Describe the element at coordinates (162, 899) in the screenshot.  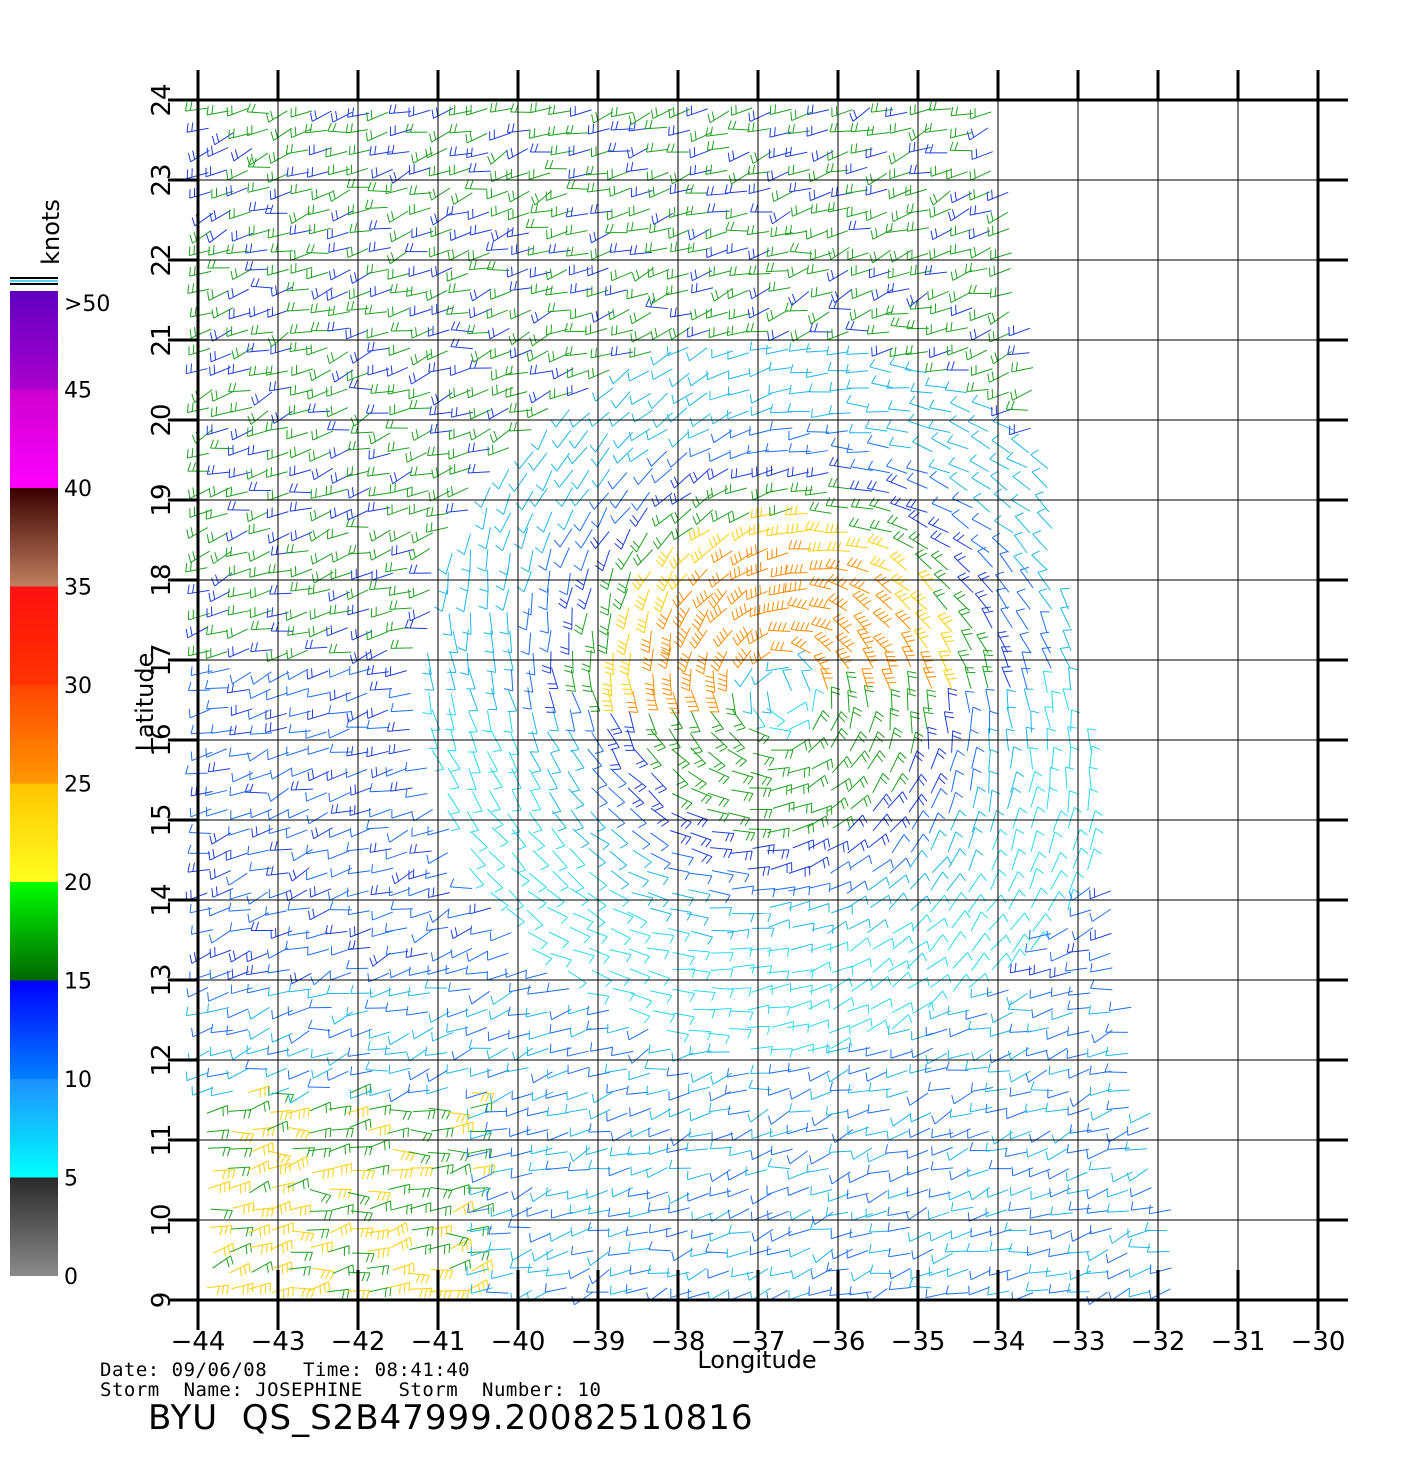
I see `latitude-label: 14` at that location.